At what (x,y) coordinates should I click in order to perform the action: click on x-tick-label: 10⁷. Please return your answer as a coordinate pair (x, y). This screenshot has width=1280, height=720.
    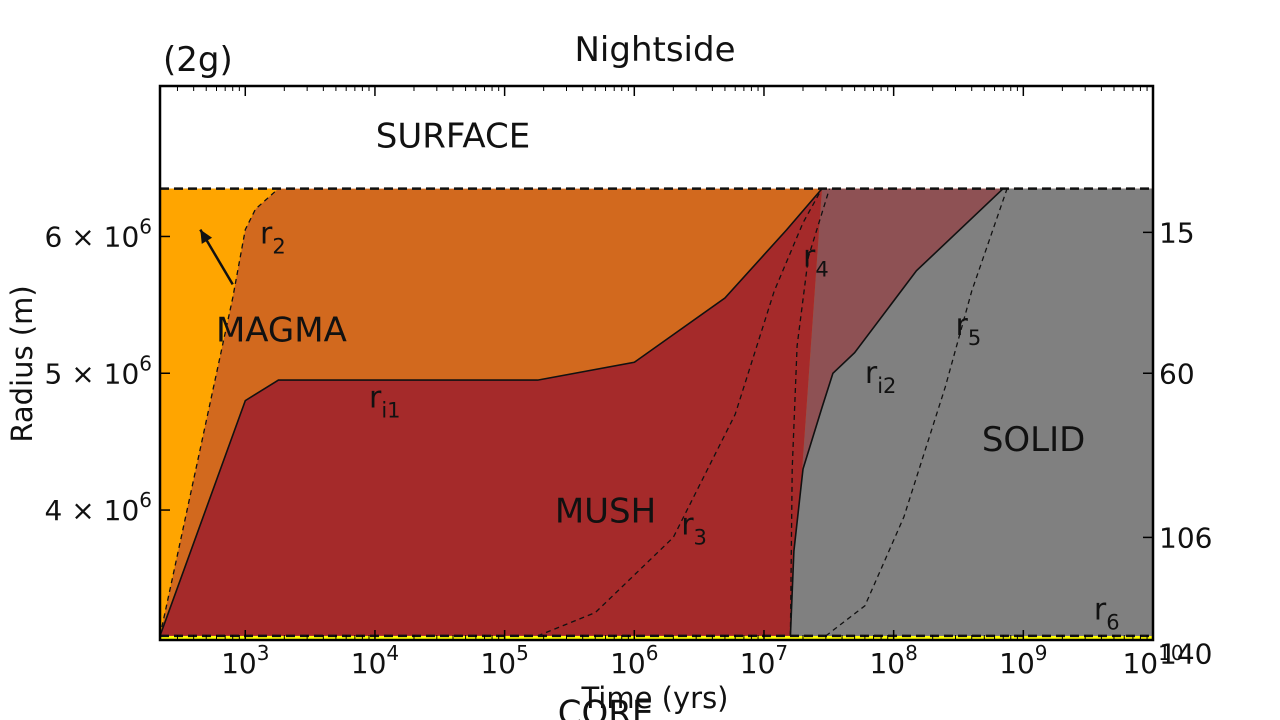
    Looking at the image, I should click on (764, 660).